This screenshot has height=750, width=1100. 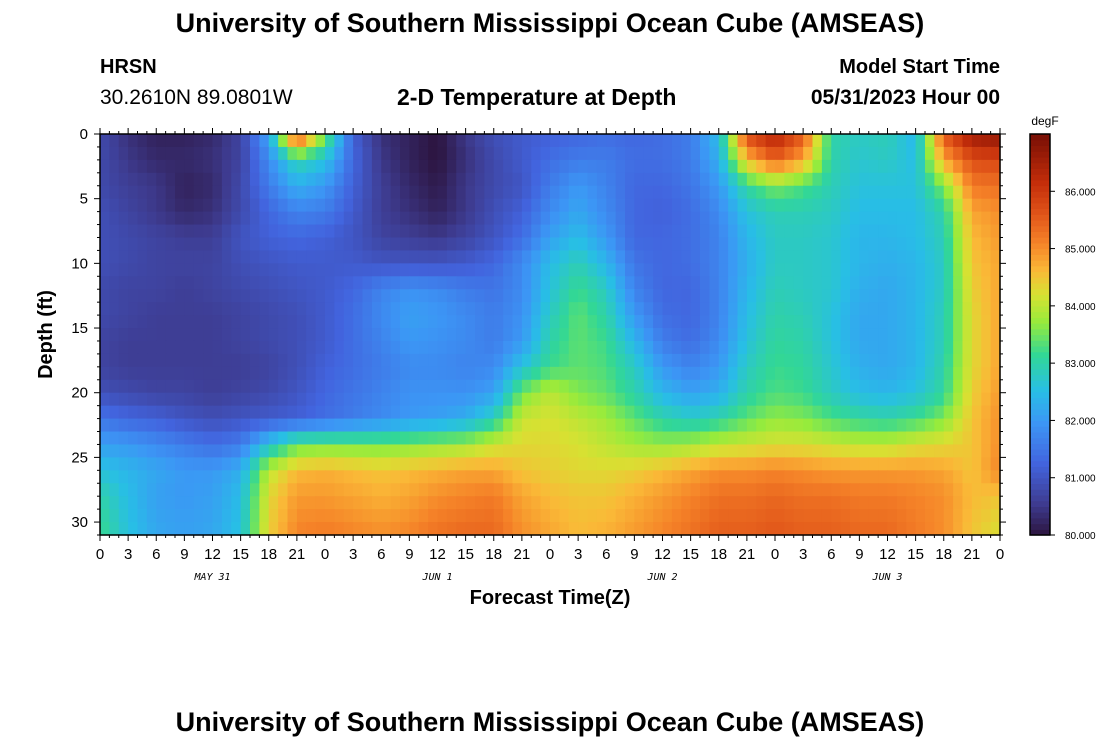 What do you see at coordinates (1040, 332) in the screenshot?
I see `colorbar-swatch` at bounding box center [1040, 332].